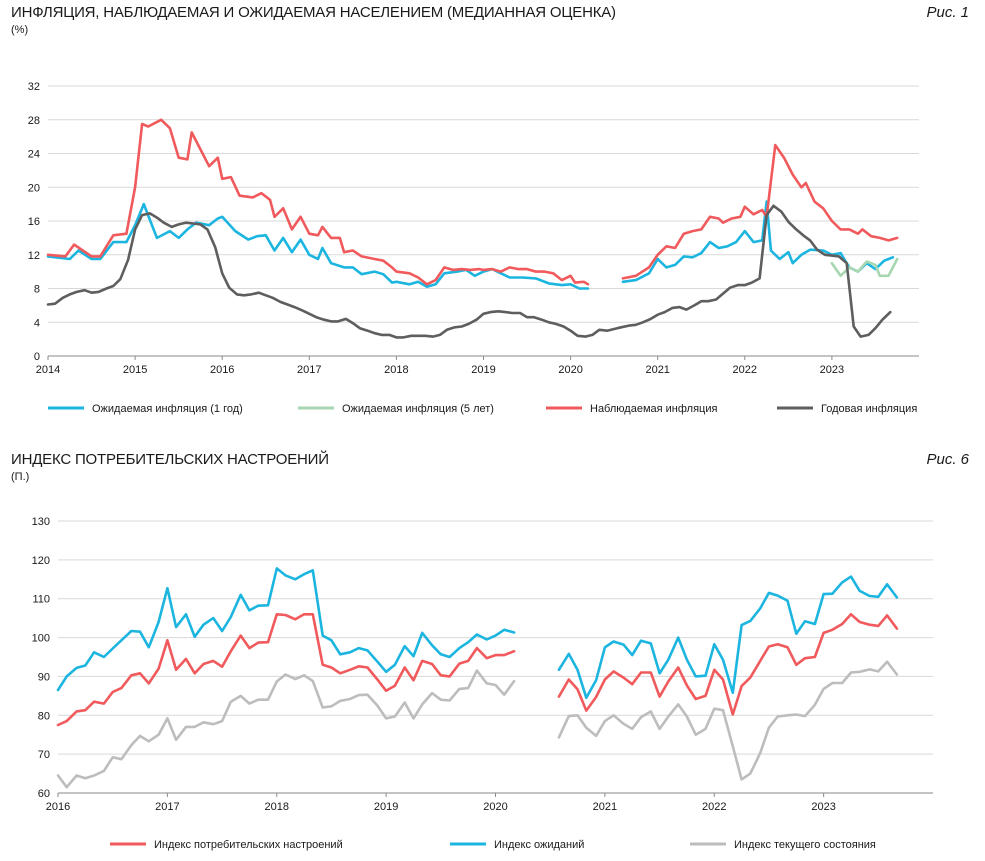 This screenshot has width=985, height=861. What do you see at coordinates (869, 409) in the screenshot?
I see `chart1-legend-label: Годовая инфляция` at bounding box center [869, 409].